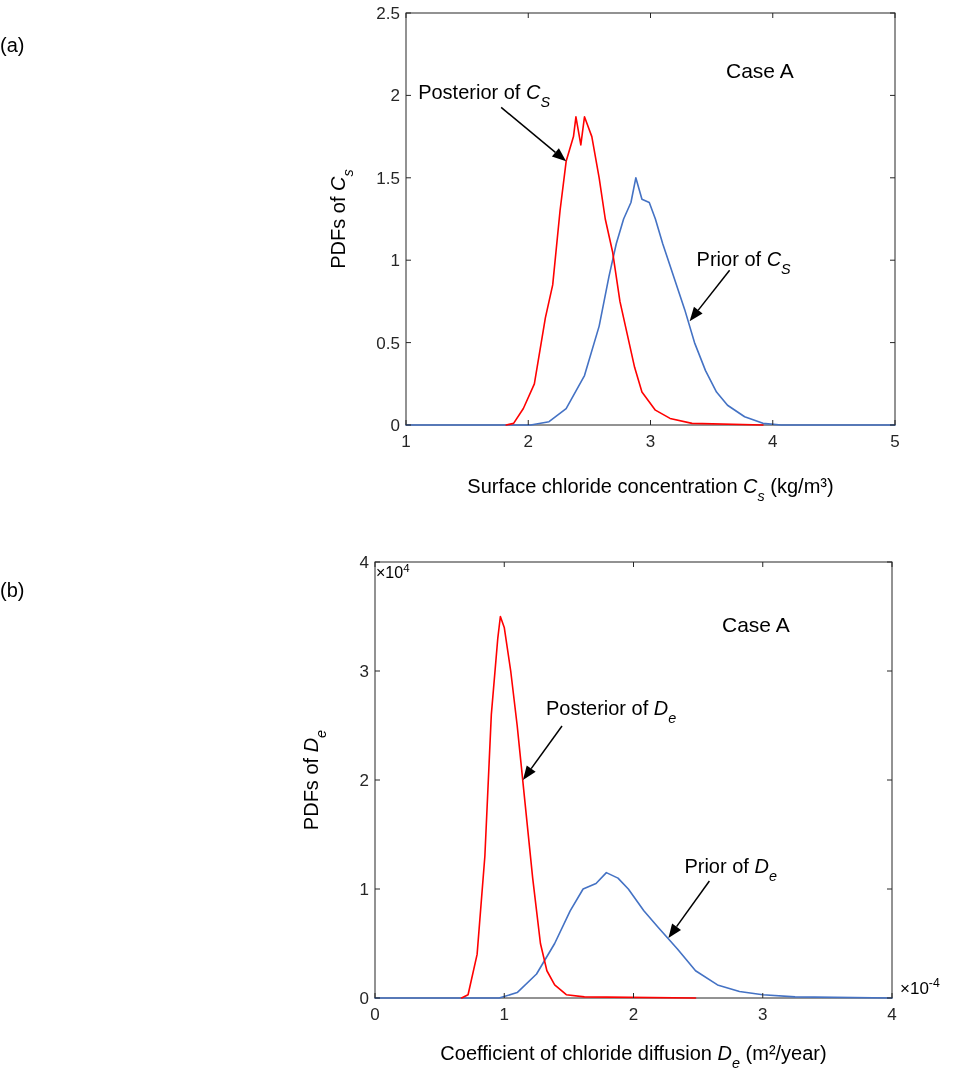 The width and height of the screenshot is (953, 1080). Describe the element at coordinates (504, 1014) in the screenshot. I see `x-tick-label: 1` at that location.